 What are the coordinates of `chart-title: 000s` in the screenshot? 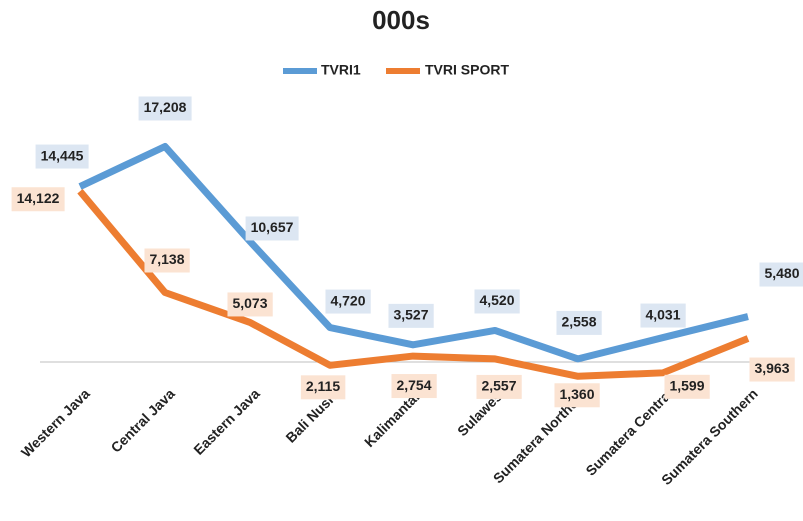 It's located at (401, 20).